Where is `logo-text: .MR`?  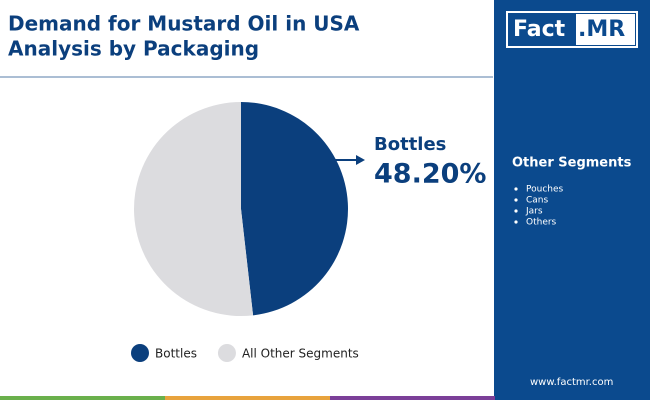 logo-text: .MR is located at coordinates (601, 29).